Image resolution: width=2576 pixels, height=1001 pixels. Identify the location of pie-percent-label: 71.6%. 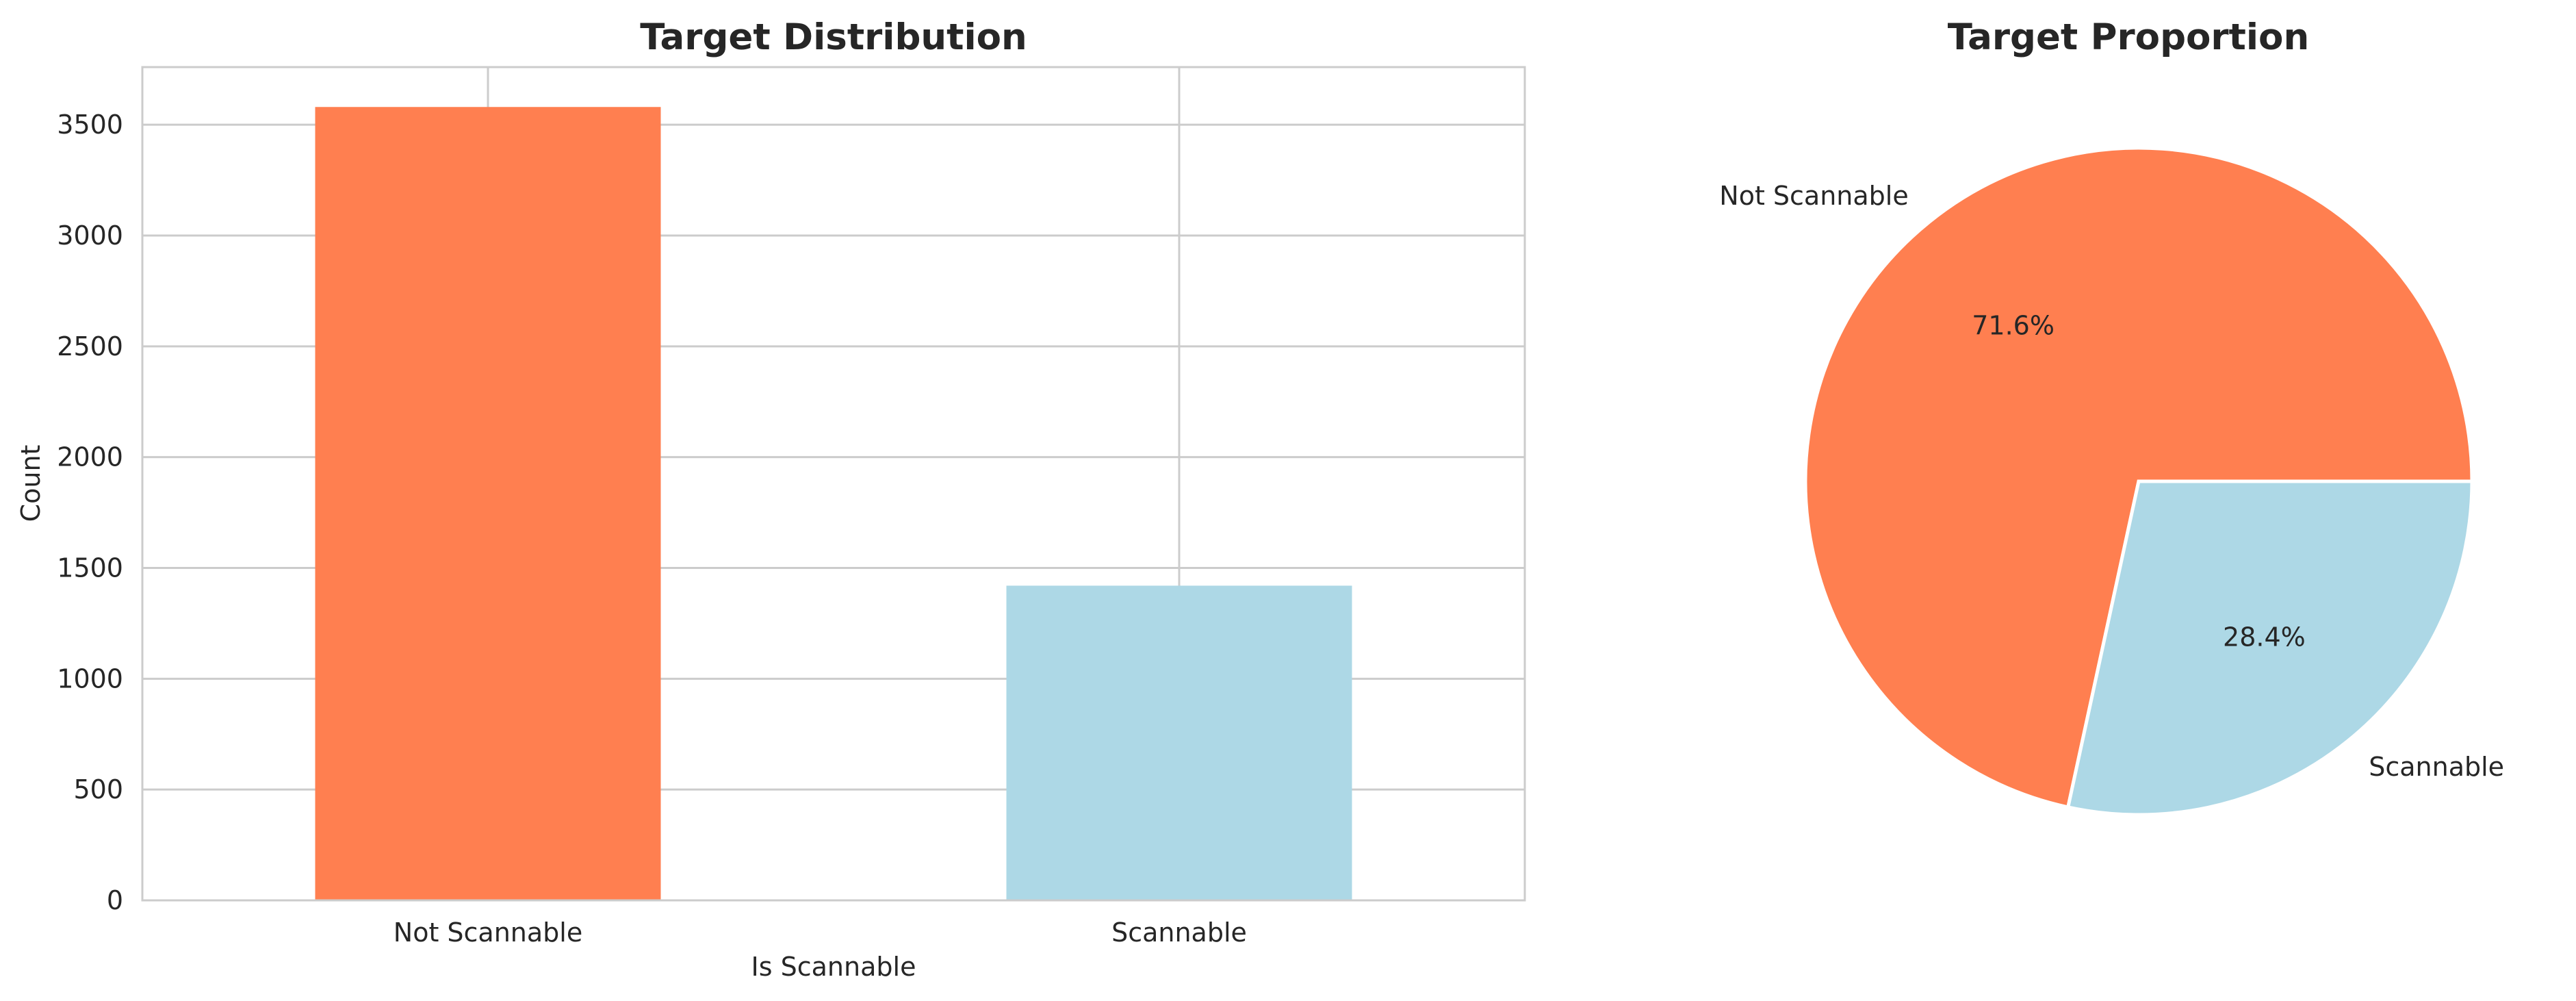
(2013, 326).